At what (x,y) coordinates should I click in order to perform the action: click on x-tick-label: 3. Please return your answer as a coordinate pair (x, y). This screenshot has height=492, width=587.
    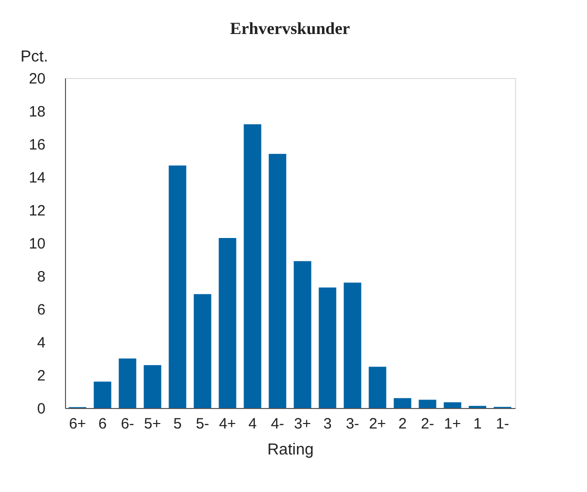
    Looking at the image, I should click on (327, 424).